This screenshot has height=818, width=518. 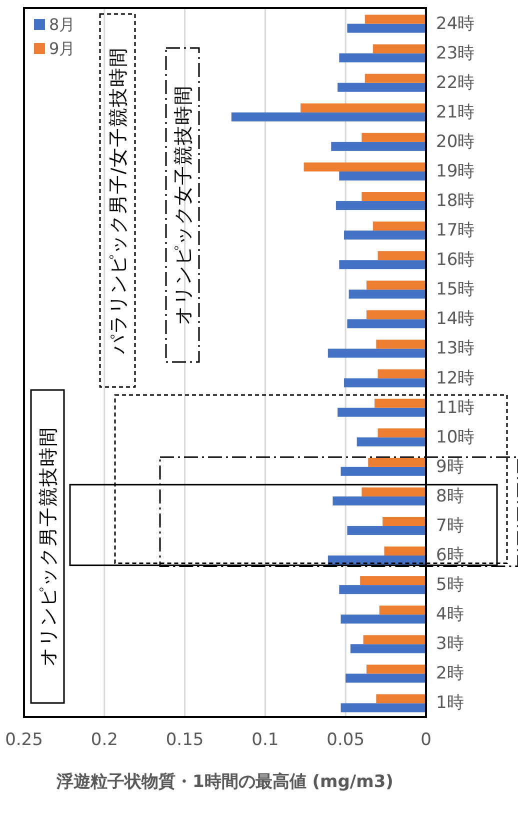 I want to click on y-tick-label: 8時, so click(x=450, y=496).